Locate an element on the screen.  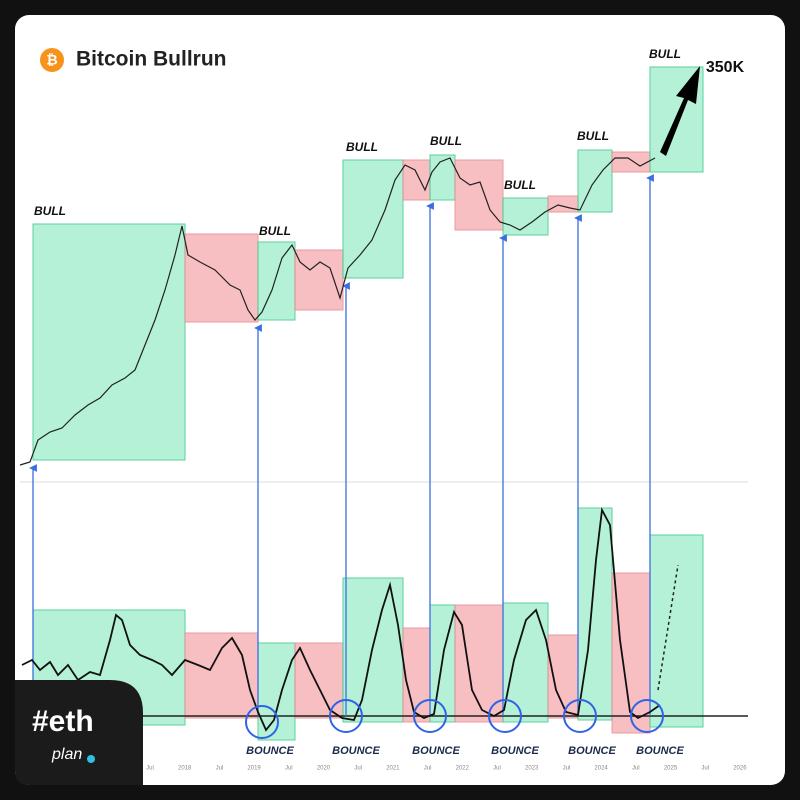
target-arrow is located at coordinates (680, 111).